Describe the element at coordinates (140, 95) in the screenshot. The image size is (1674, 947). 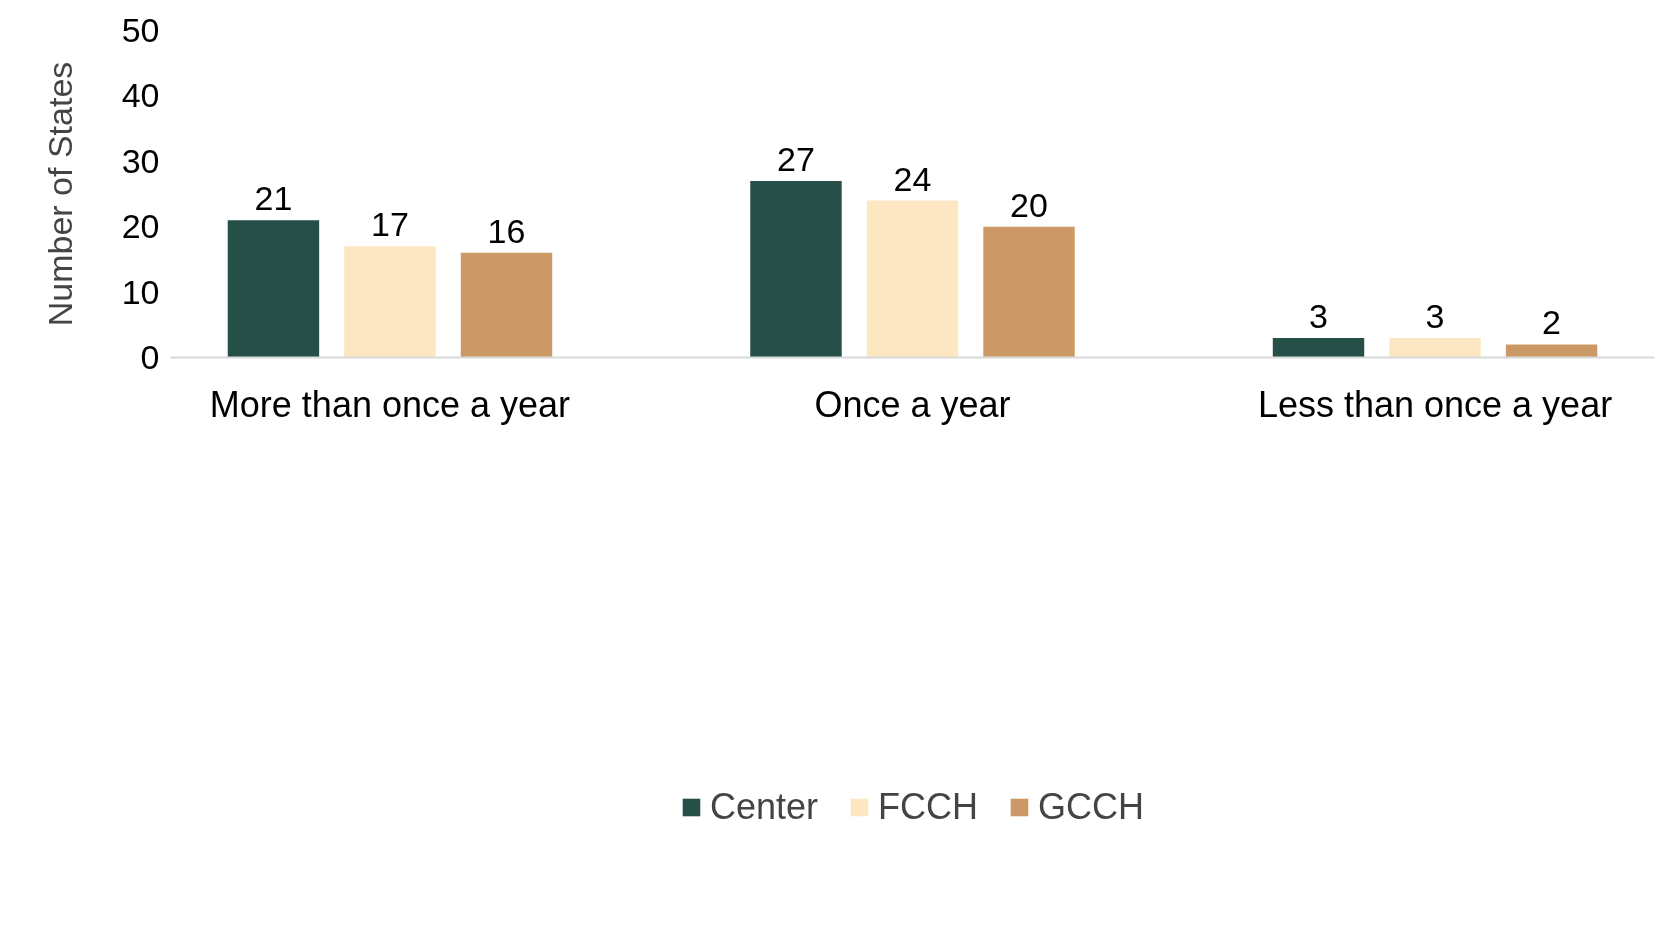
I see `y-tick-label: 40` at that location.